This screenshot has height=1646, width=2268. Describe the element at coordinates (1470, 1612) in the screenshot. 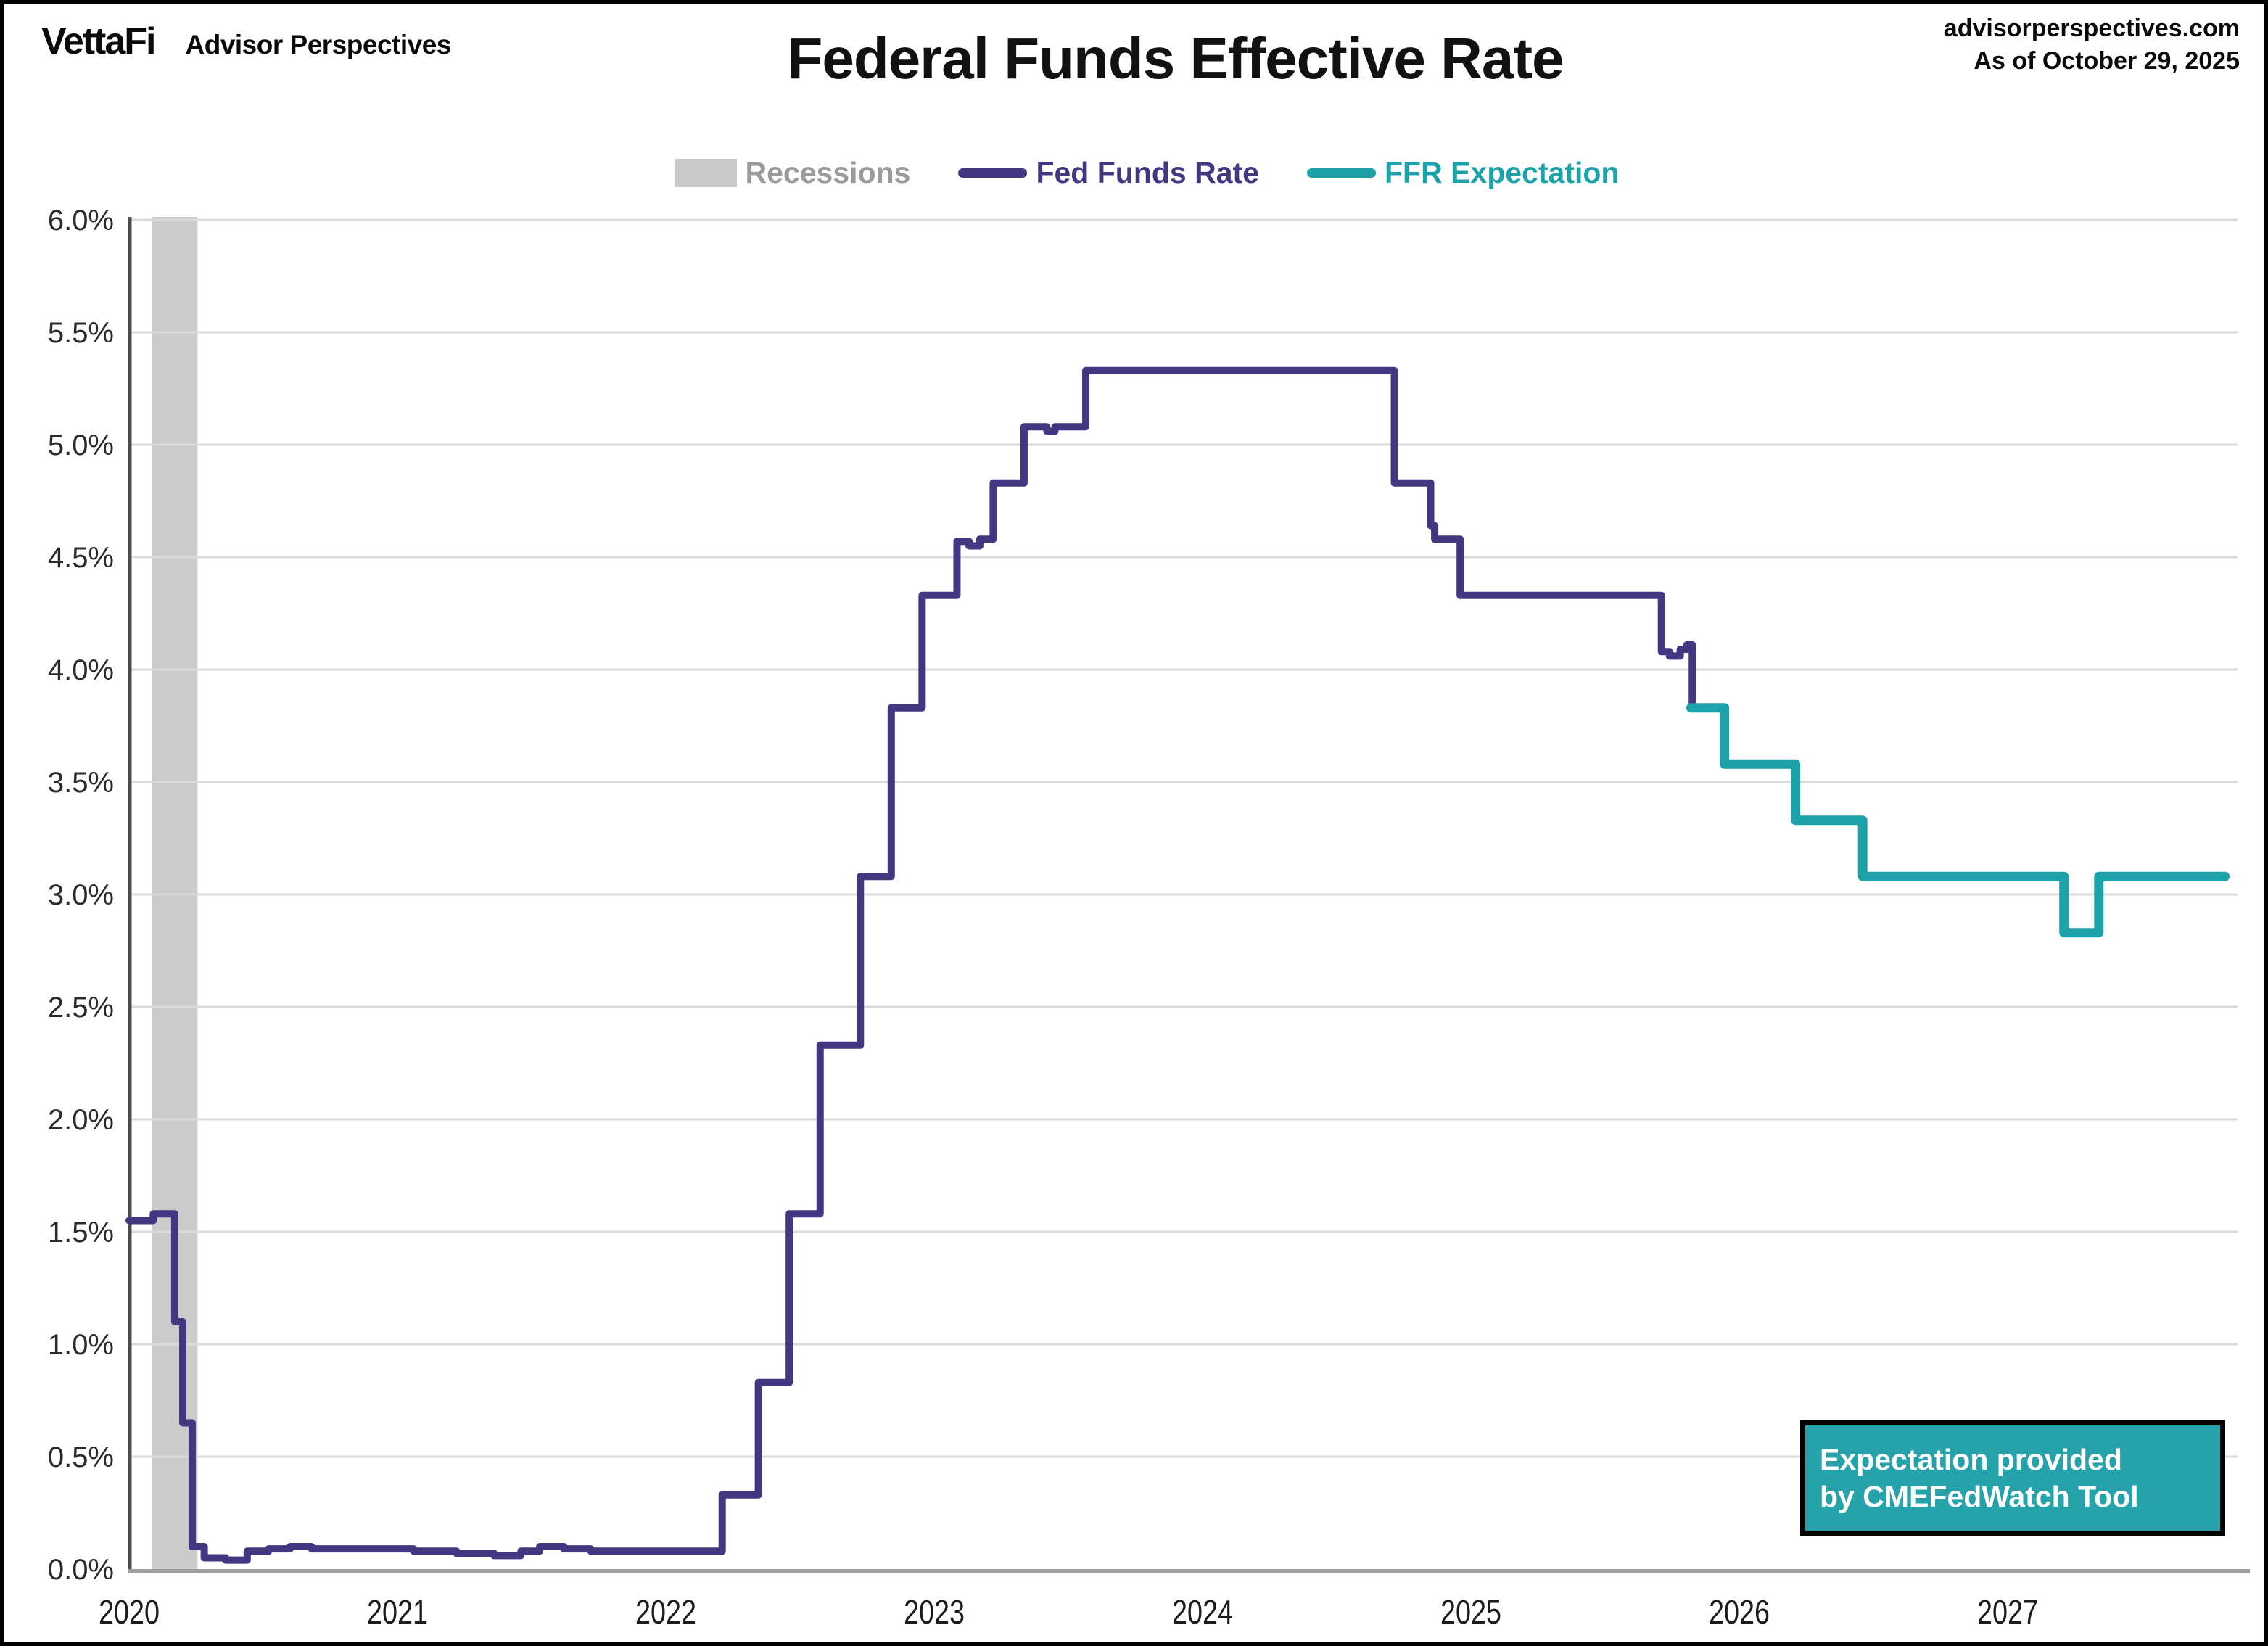

I see `x-axis-tick-label: 2025` at that location.